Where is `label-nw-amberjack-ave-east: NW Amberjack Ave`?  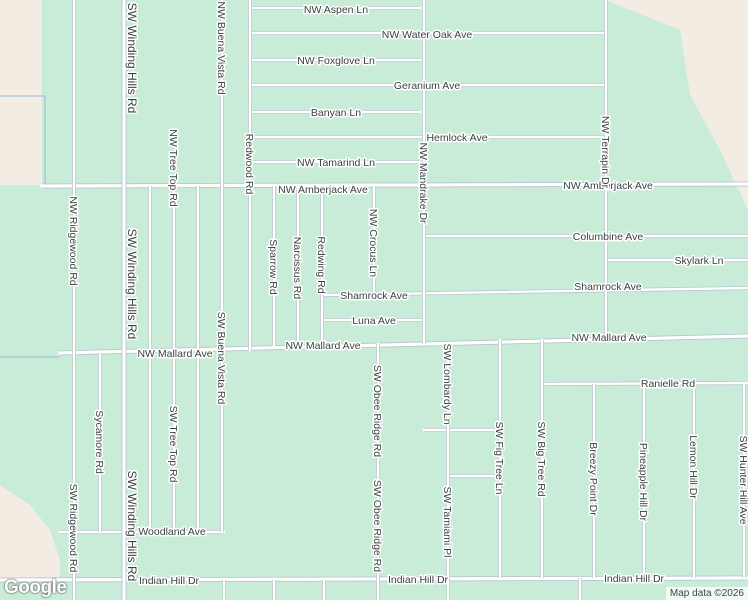
label-nw-amberjack-ave-east: NW Amberjack Ave is located at coordinates (608, 186).